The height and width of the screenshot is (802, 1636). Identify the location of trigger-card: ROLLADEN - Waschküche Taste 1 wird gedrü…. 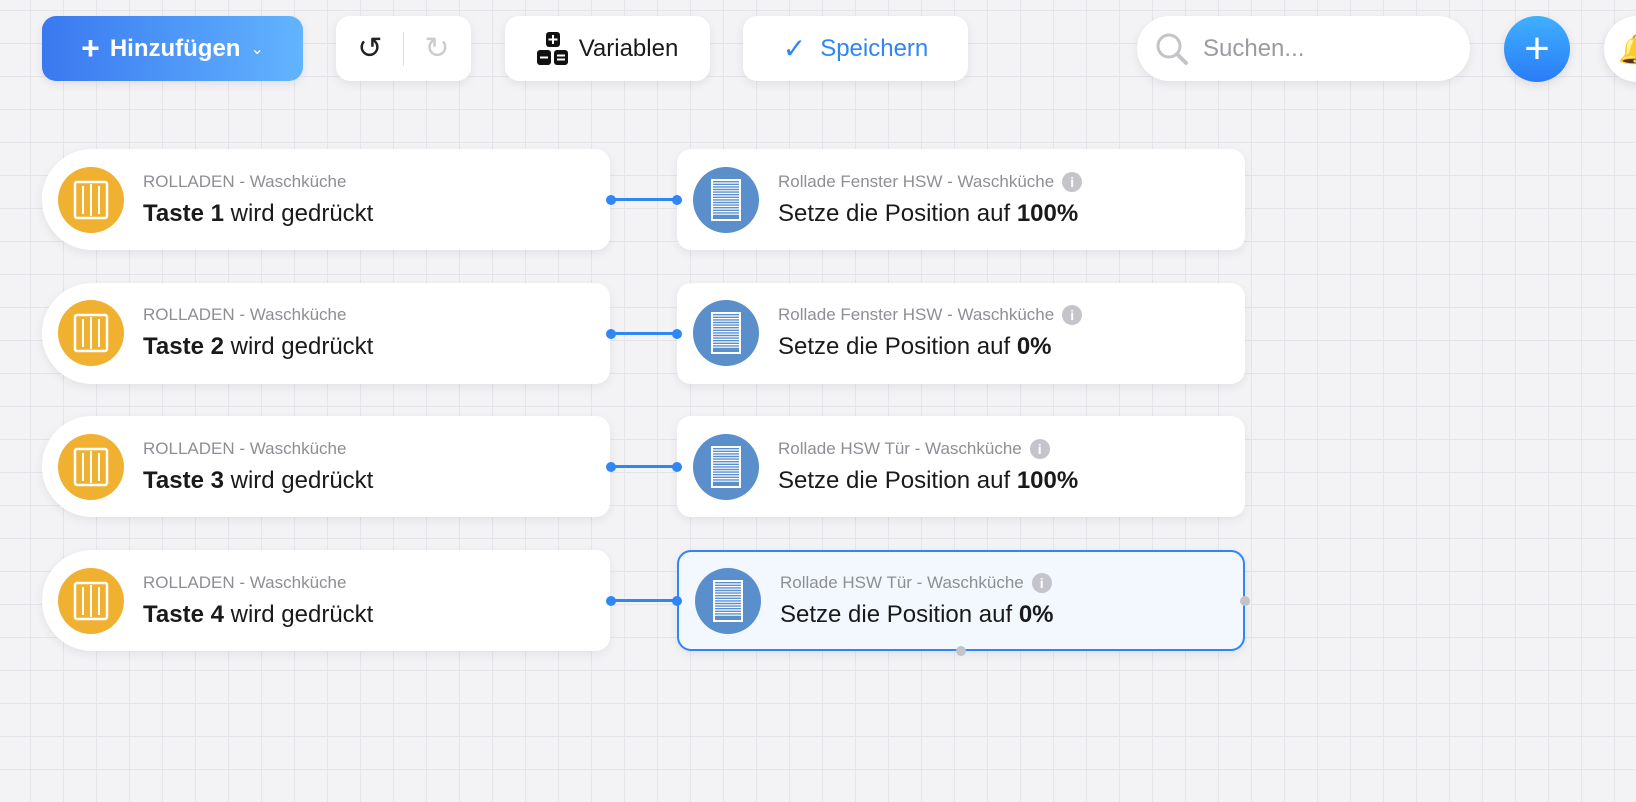
(326, 199).